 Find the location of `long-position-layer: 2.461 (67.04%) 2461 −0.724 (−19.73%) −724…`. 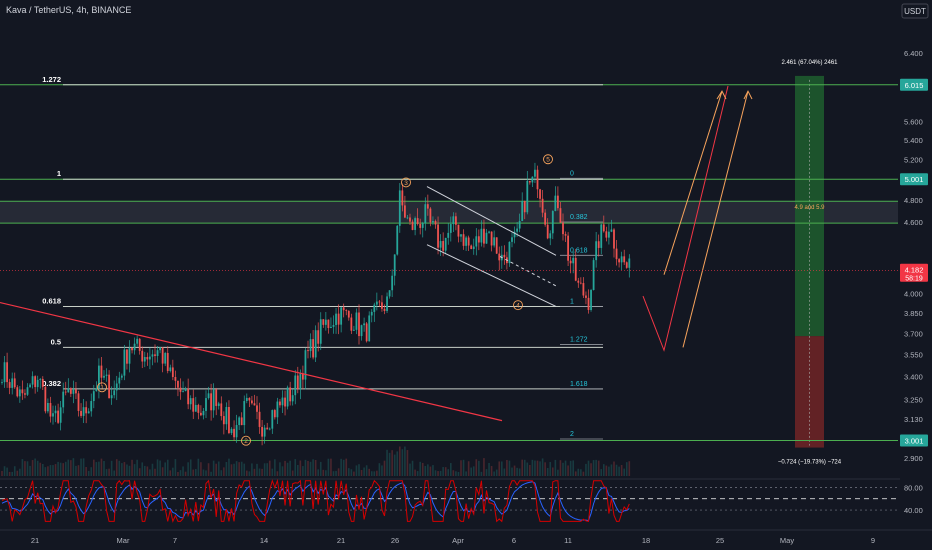

long-position-layer: 2.461 (67.04%) 2461 −0.724 (−19.73%) −724… is located at coordinates (810, 263).